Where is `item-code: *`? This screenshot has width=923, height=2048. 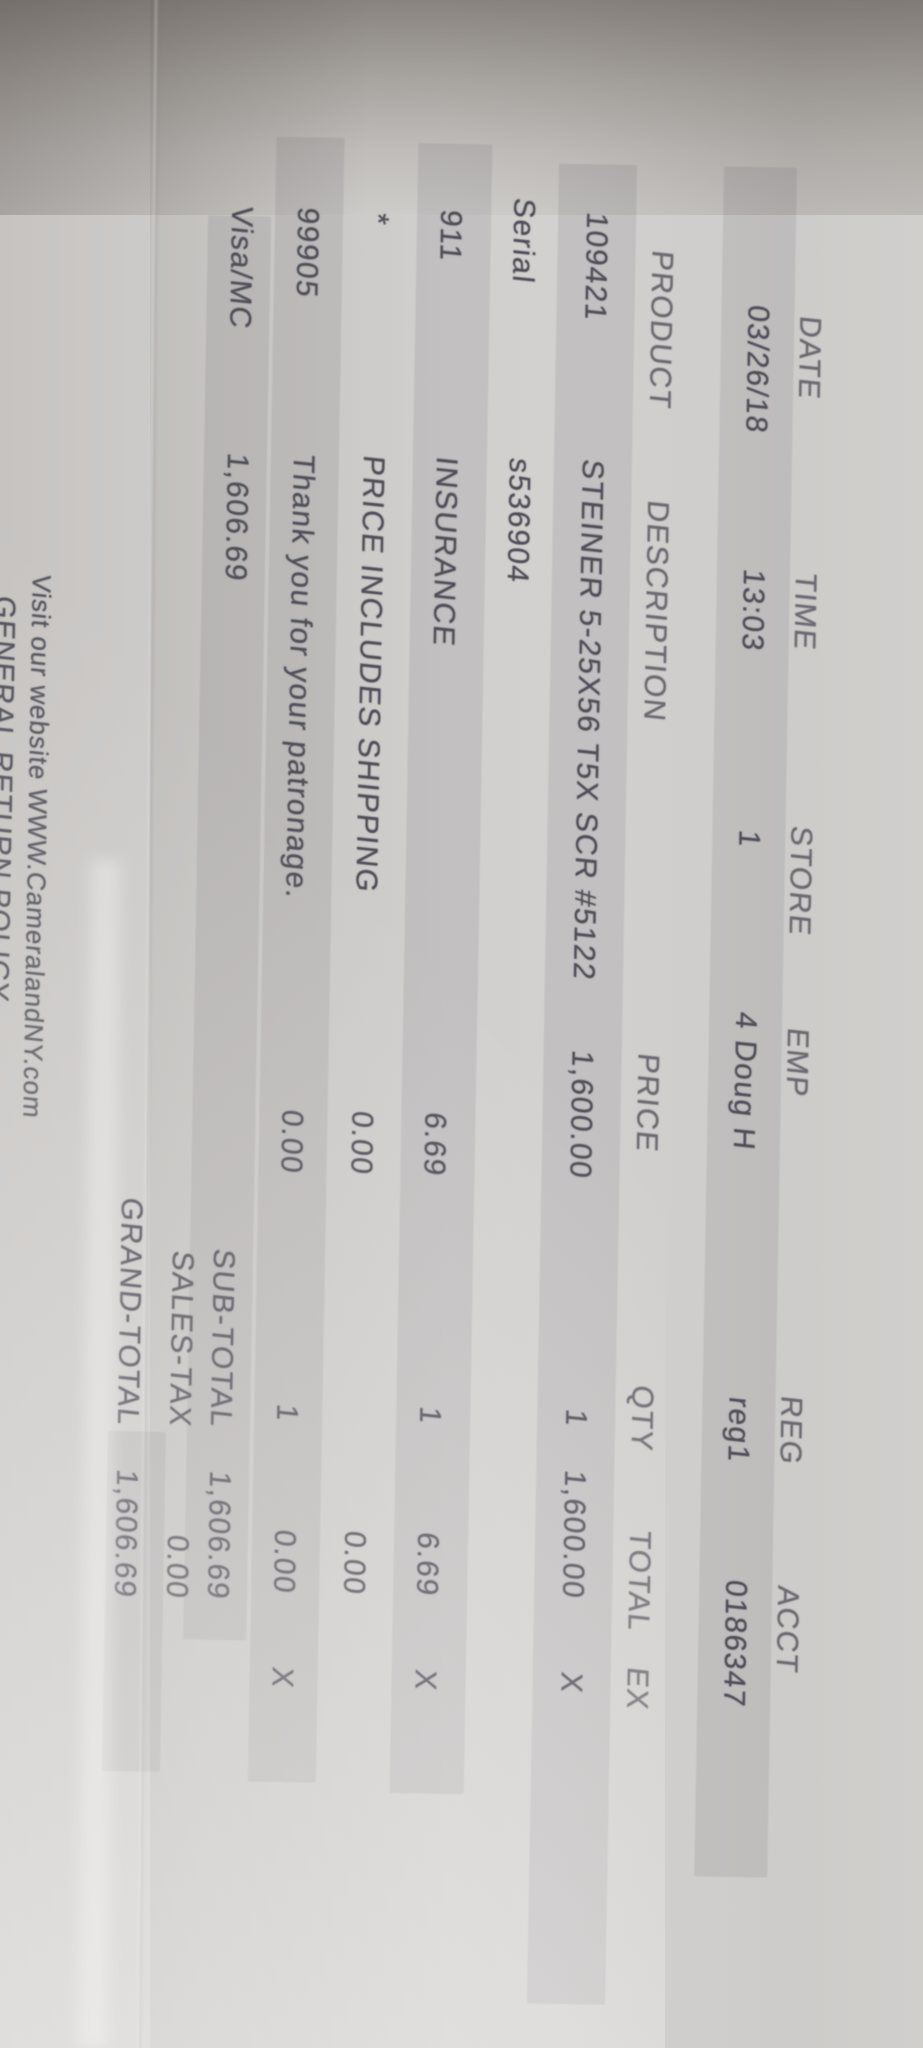
item-code: * is located at coordinates (378, 219).